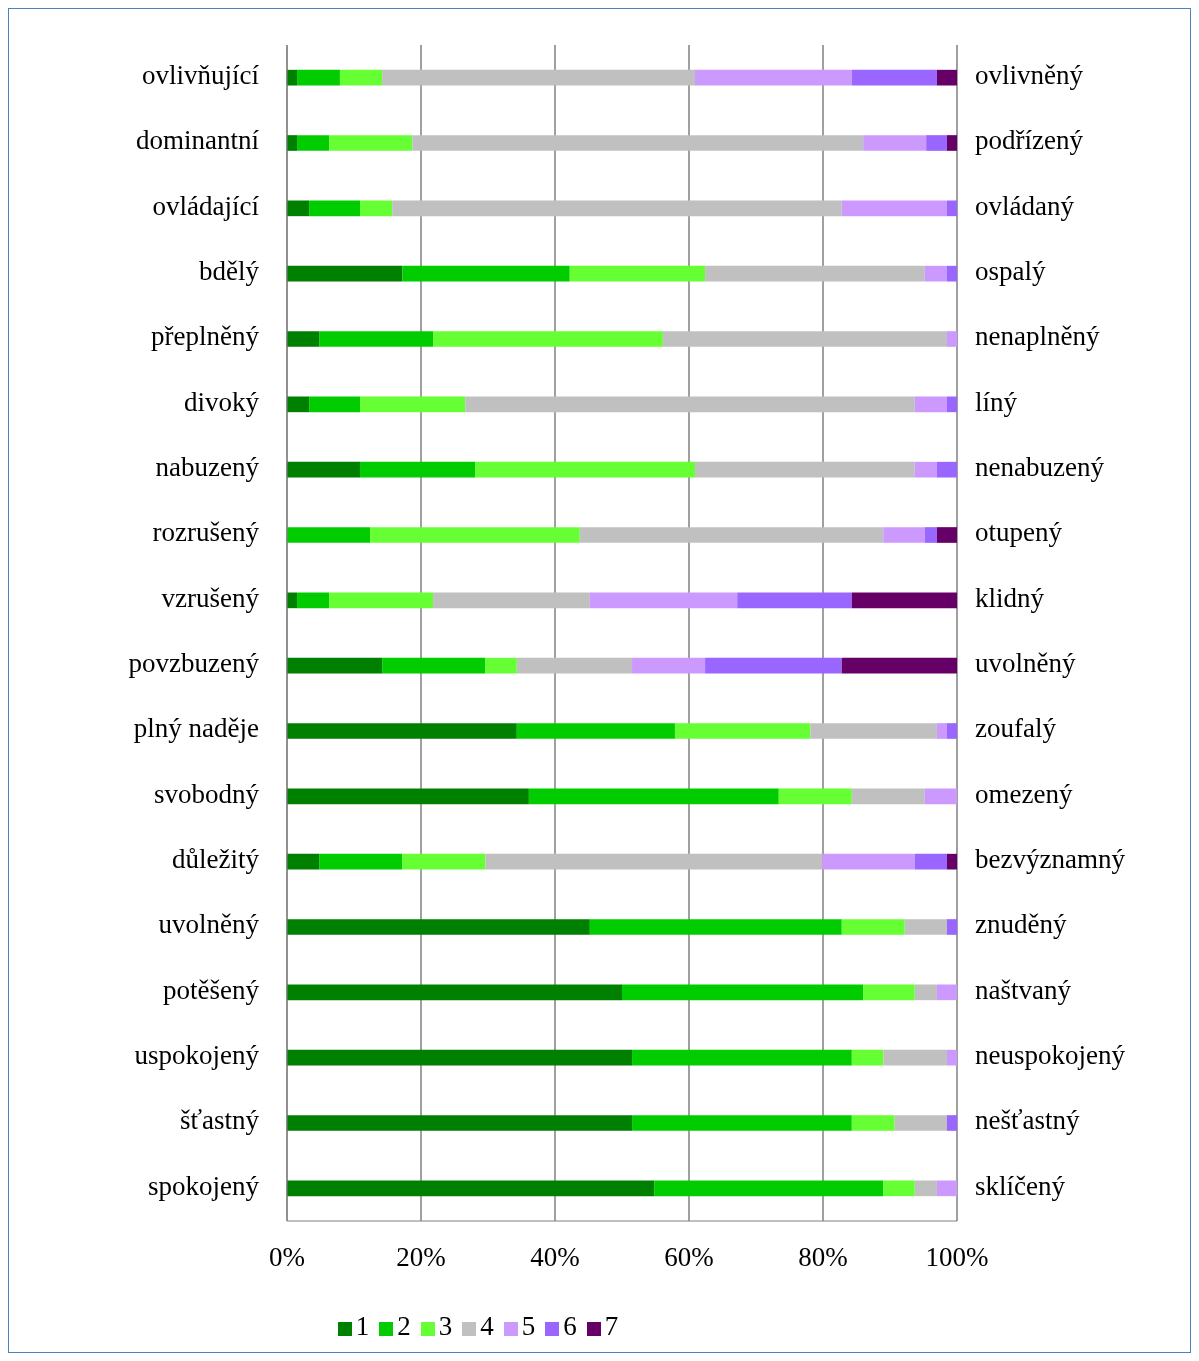 The image size is (1199, 1361). Describe the element at coordinates (1010, 270) in the screenshot. I see `y2-tick-label: ospalý` at that location.